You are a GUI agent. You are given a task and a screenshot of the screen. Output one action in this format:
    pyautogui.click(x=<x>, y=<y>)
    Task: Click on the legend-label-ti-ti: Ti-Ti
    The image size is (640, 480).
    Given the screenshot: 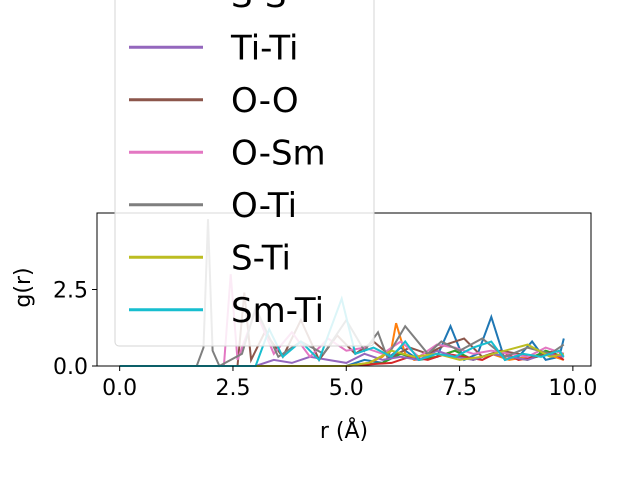 What is the action you would take?
    pyautogui.click(x=264, y=48)
    